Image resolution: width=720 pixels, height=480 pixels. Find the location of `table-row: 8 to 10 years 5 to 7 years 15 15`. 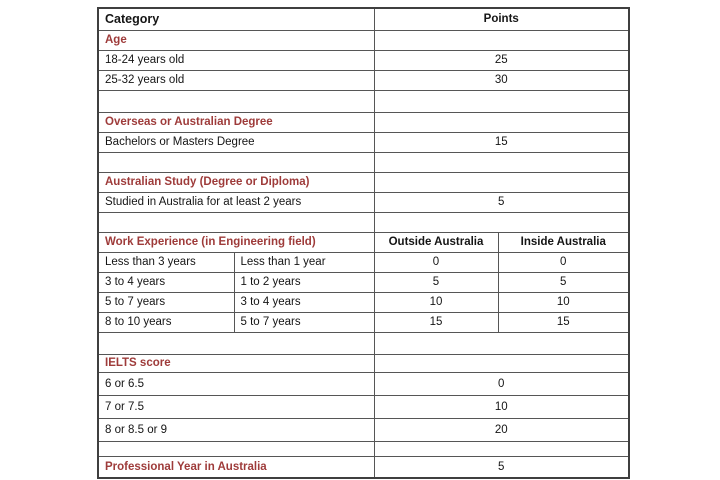

table-row: 8 to 10 years 5 to 7 years 15 15 is located at coordinates (363, 322).